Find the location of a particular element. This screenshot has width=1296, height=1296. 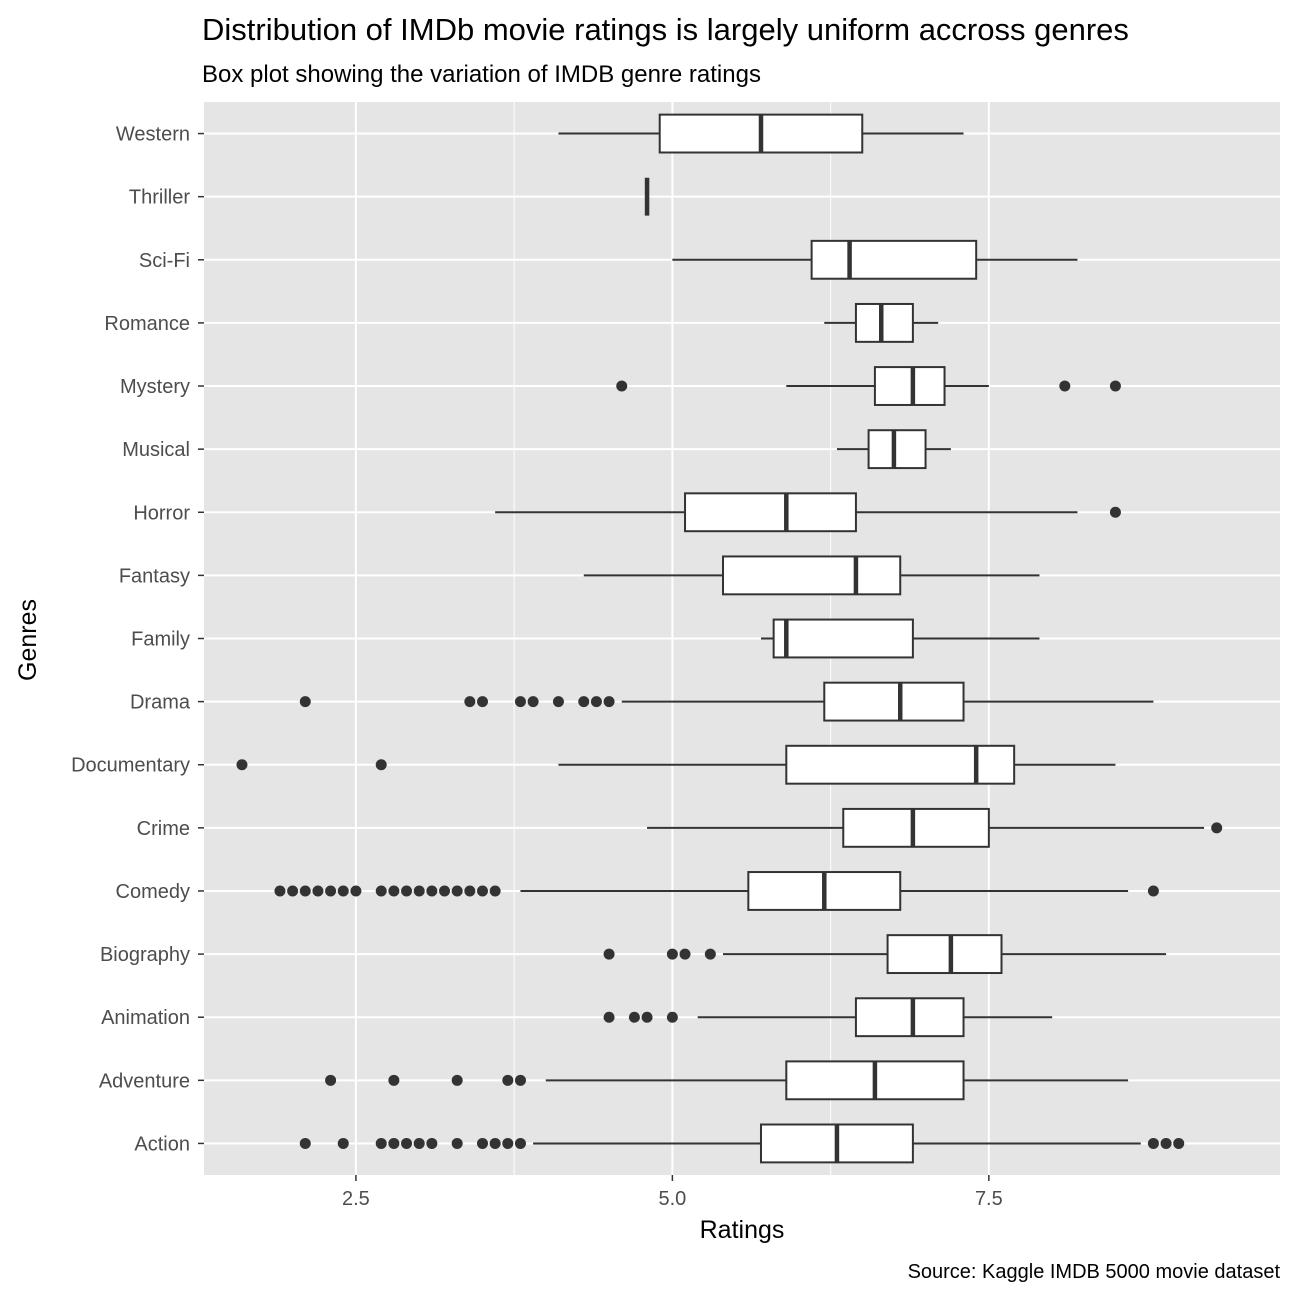

y-tick-label: Western is located at coordinates (153, 135).